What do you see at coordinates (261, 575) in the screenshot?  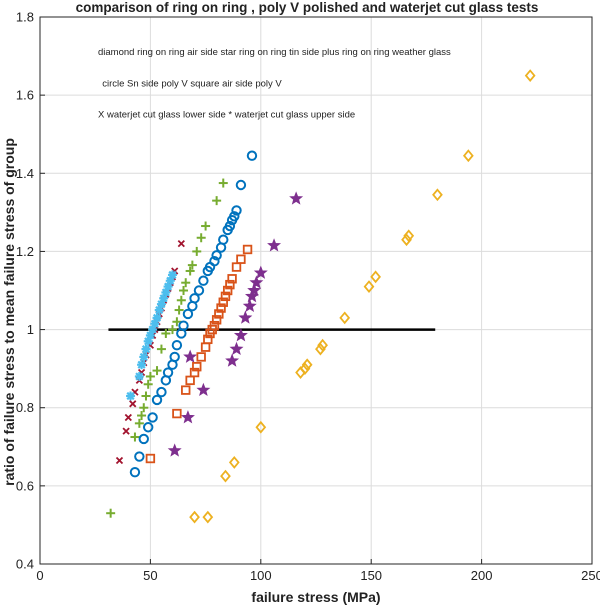 I see `x-tick-label: 100` at bounding box center [261, 575].